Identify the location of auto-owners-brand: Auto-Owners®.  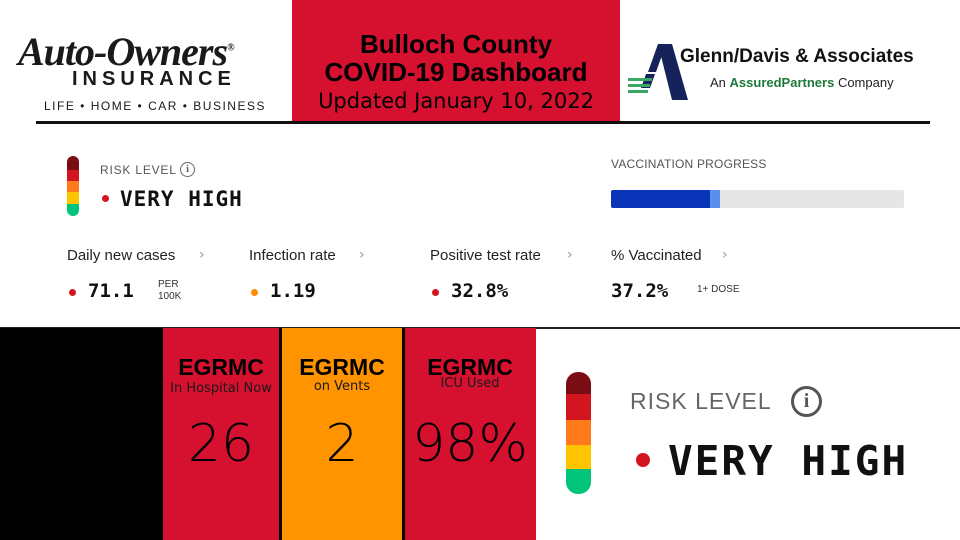
(126, 51).